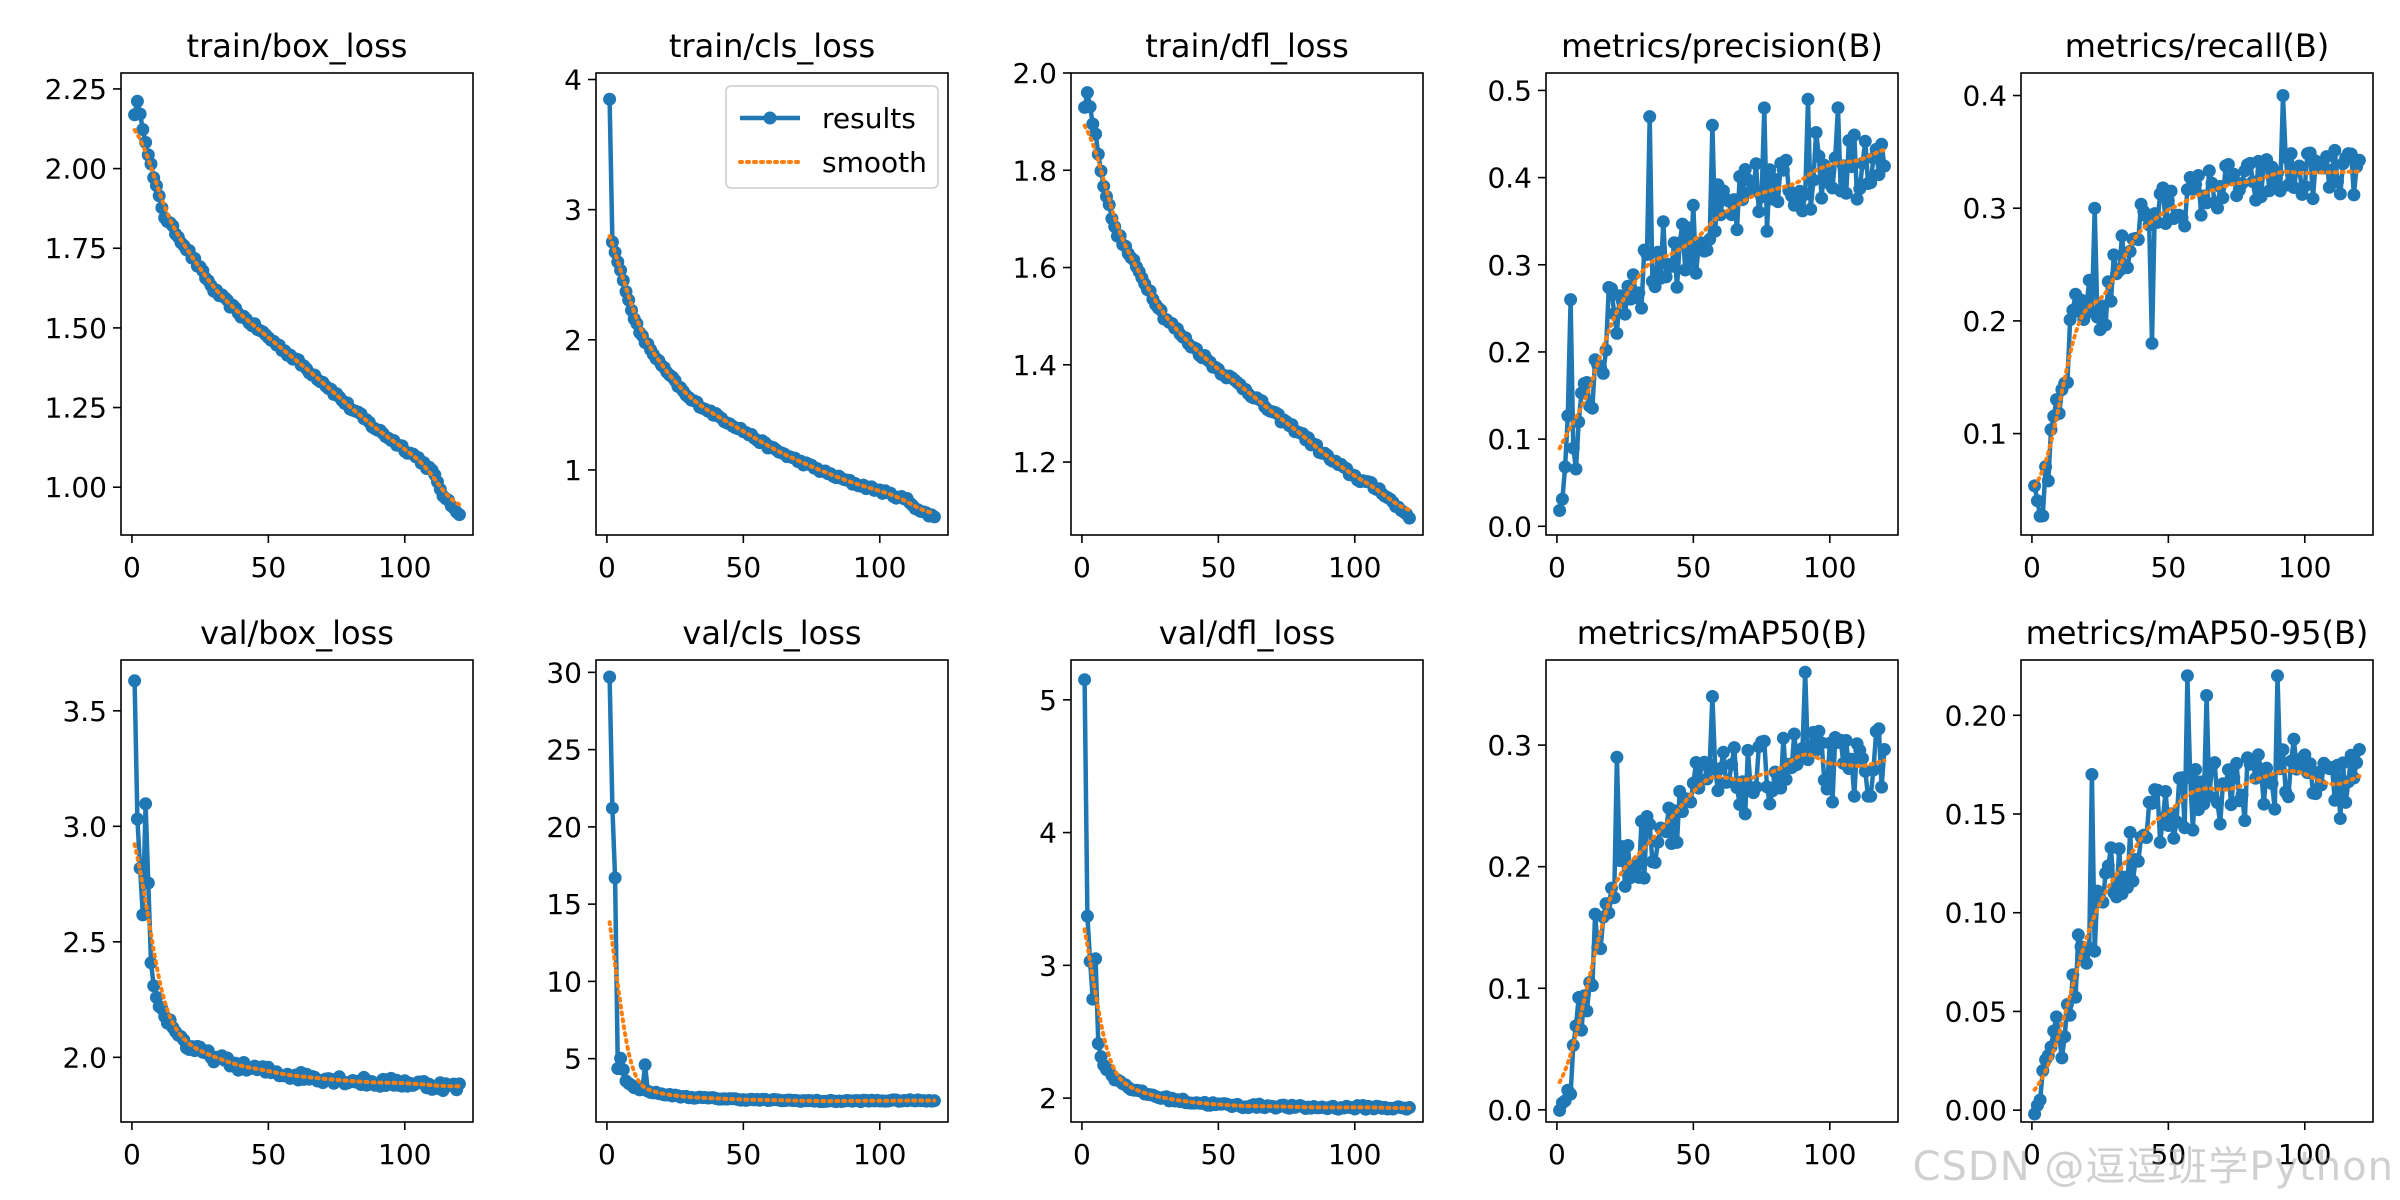 This screenshot has width=2400, height=1200. What do you see at coordinates (1509, 178) in the screenshot?
I see `y-tick-label: 0.4` at bounding box center [1509, 178].